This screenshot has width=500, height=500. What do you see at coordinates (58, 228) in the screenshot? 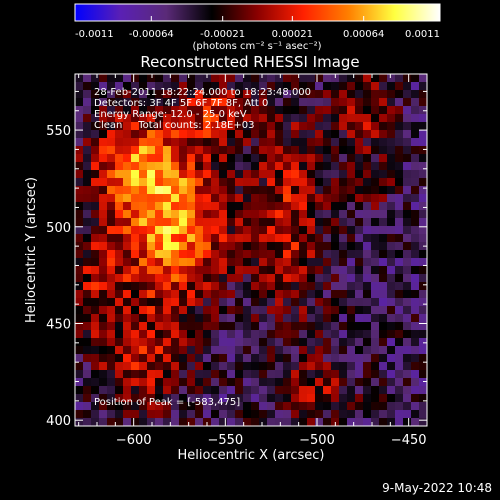
I see `y-tick-label: 500` at bounding box center [58, 228].